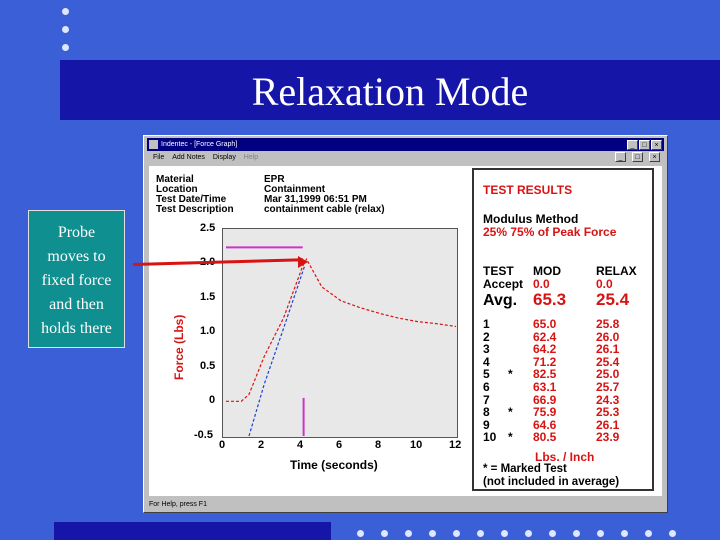 This screenshot has width=720, height=540. I want to click on callout-line: Probe, so click(76, 232).